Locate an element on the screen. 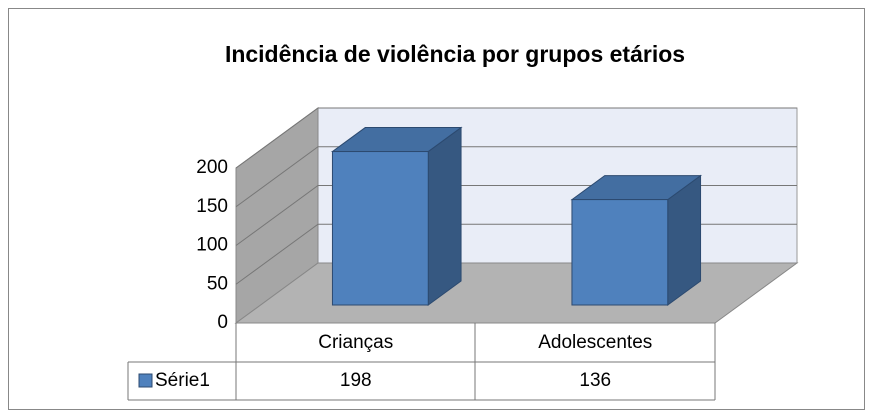 The width and height of the screenshot is (873, 418). floor is located at coordinates (516, 293).